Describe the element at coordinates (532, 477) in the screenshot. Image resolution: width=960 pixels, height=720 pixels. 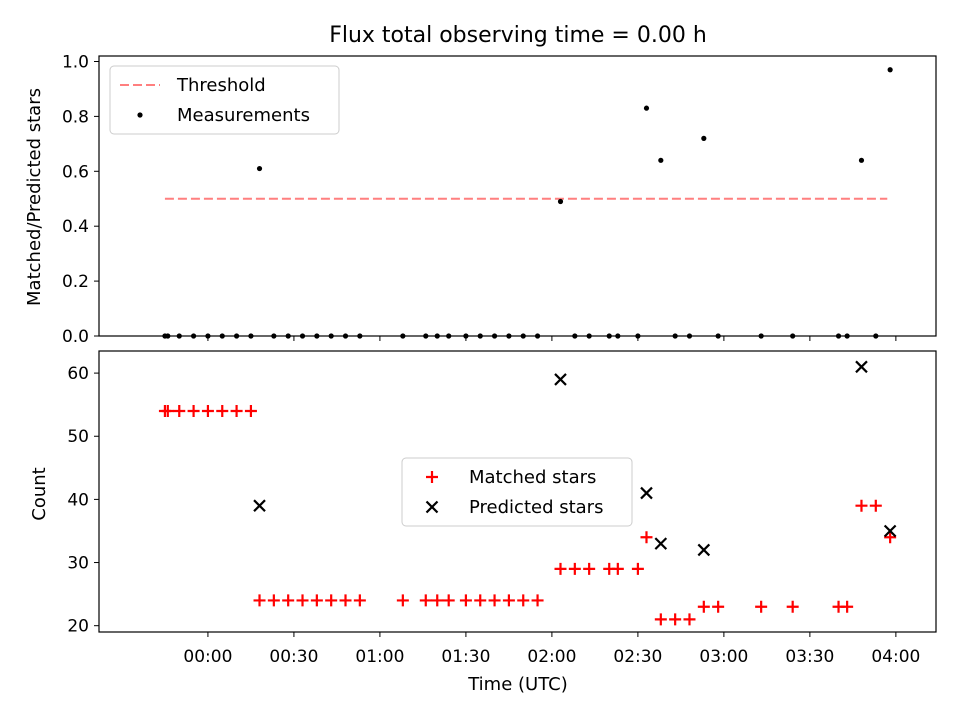
I see `legend-entry-label: Matched stars` at that location.